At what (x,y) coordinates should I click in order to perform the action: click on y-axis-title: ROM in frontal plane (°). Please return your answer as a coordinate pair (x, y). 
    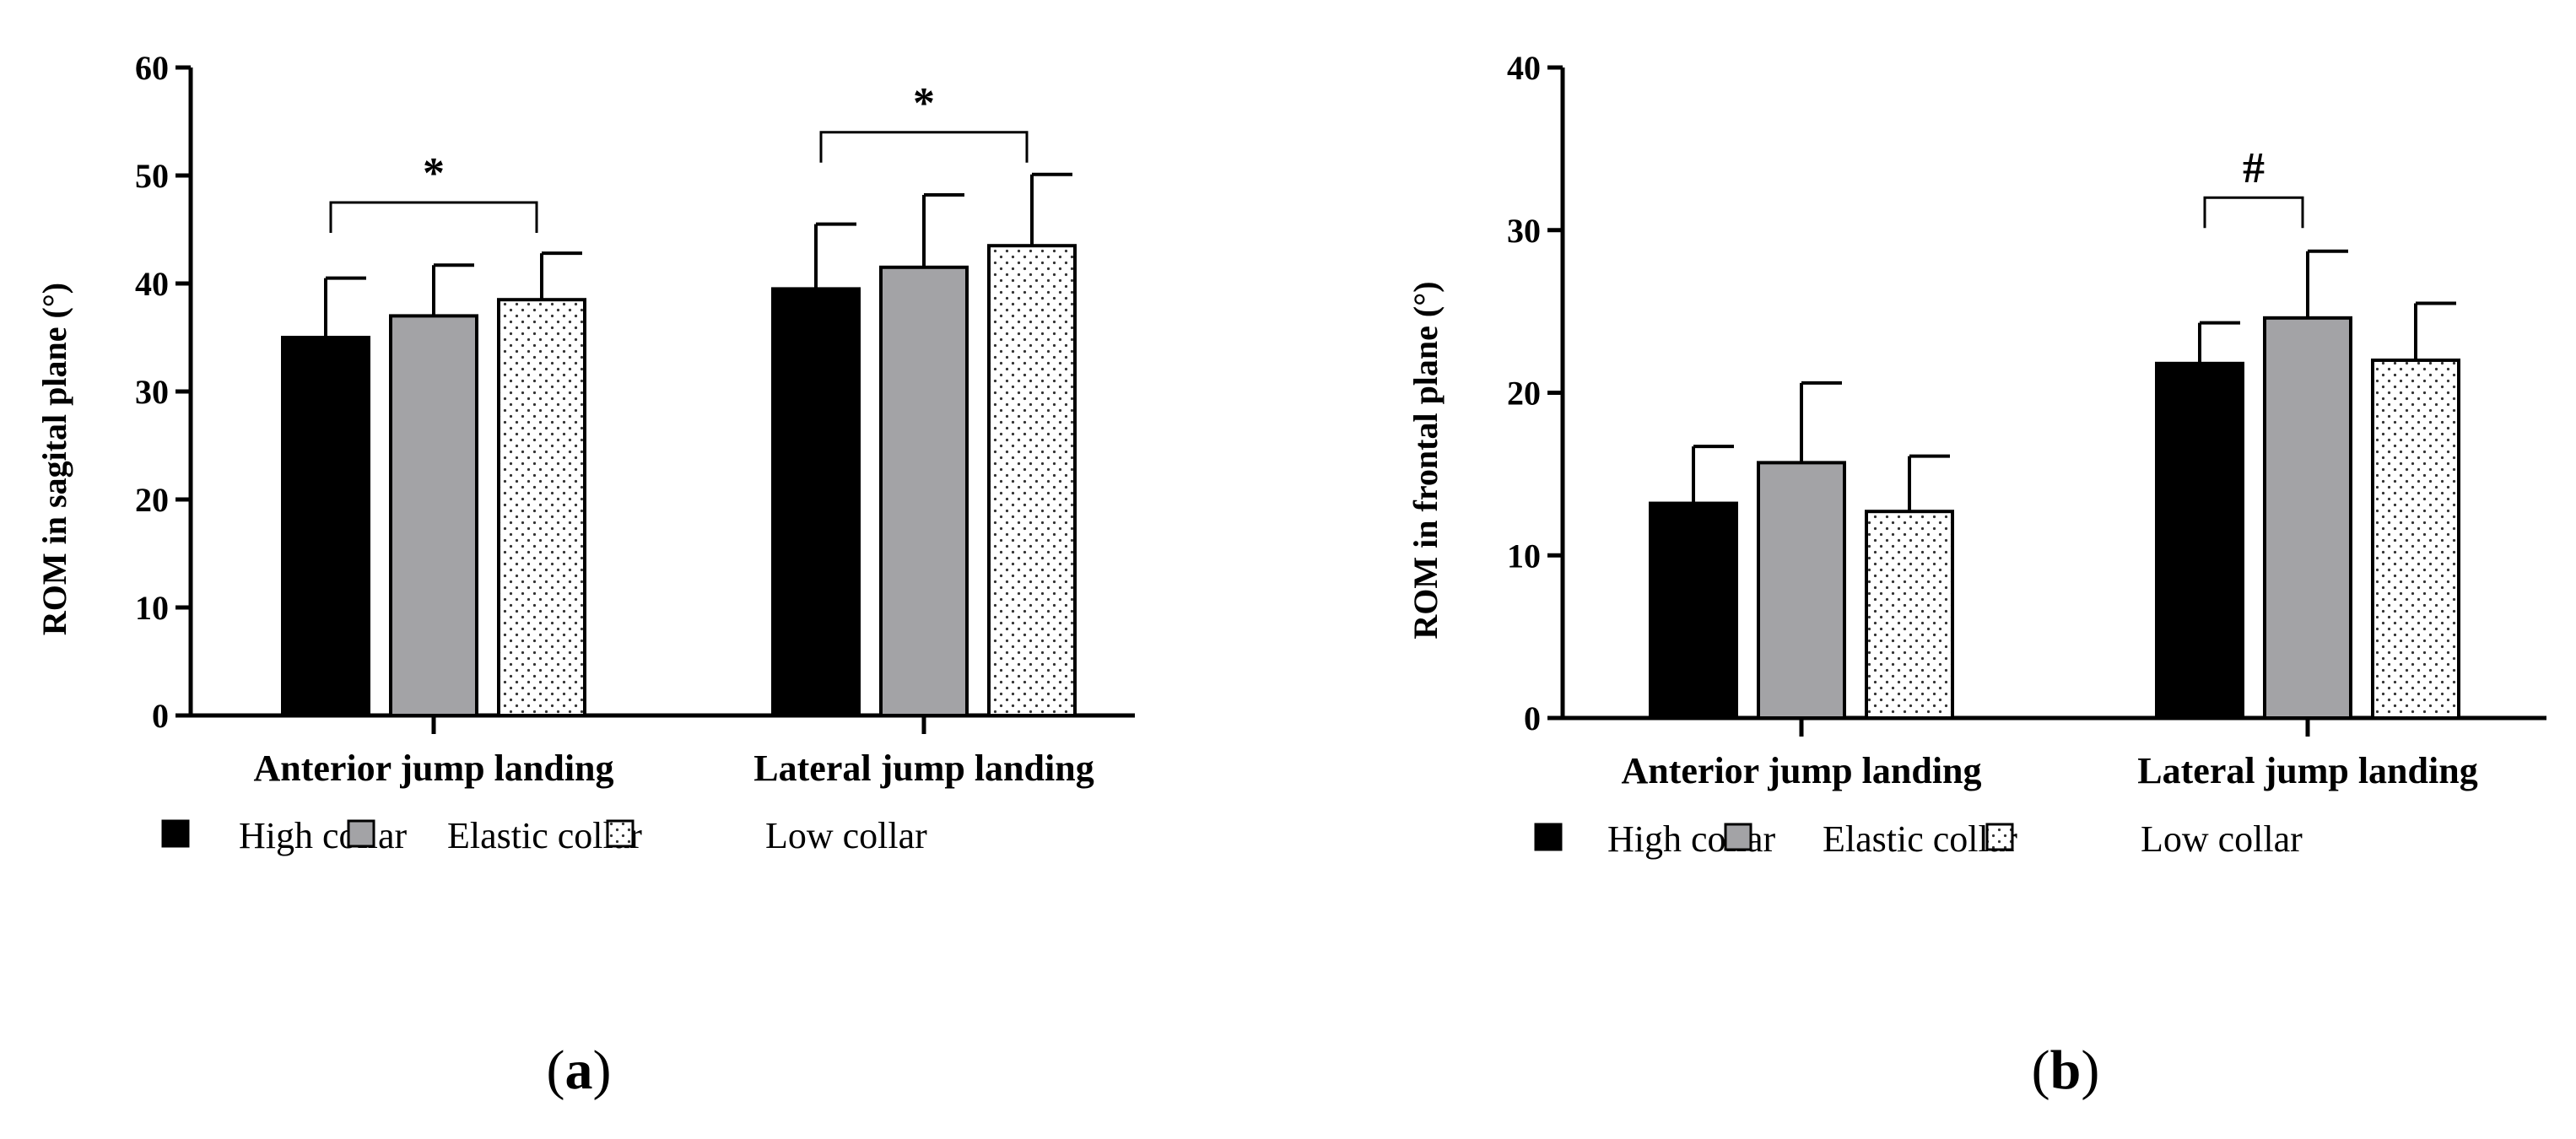
    Looking at the image, I should click on (1426, 460).